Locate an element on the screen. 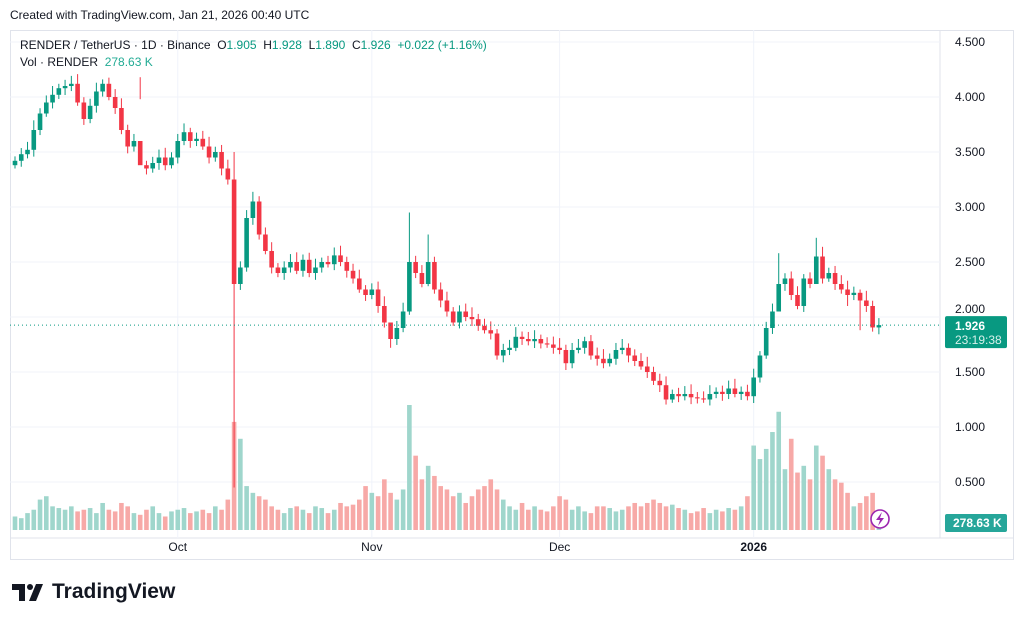 This screenshot has height=624, width=1024. last-volume-badge is located at coordinates (976, 523).